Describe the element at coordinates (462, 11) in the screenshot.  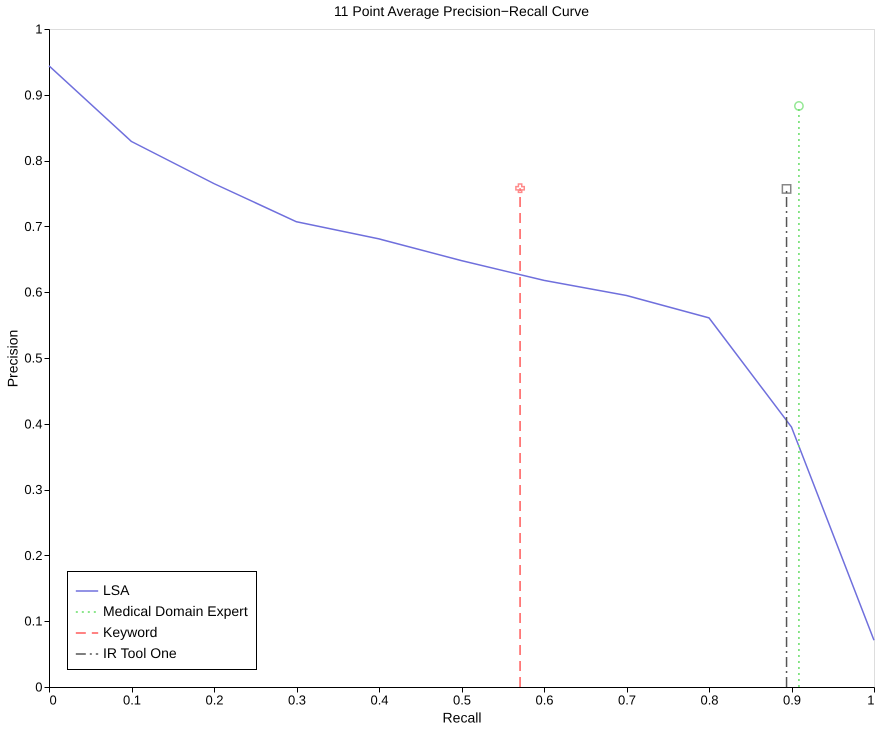
I see `chart-title: 11 Point Average Precision−Recall Curve` at that location.